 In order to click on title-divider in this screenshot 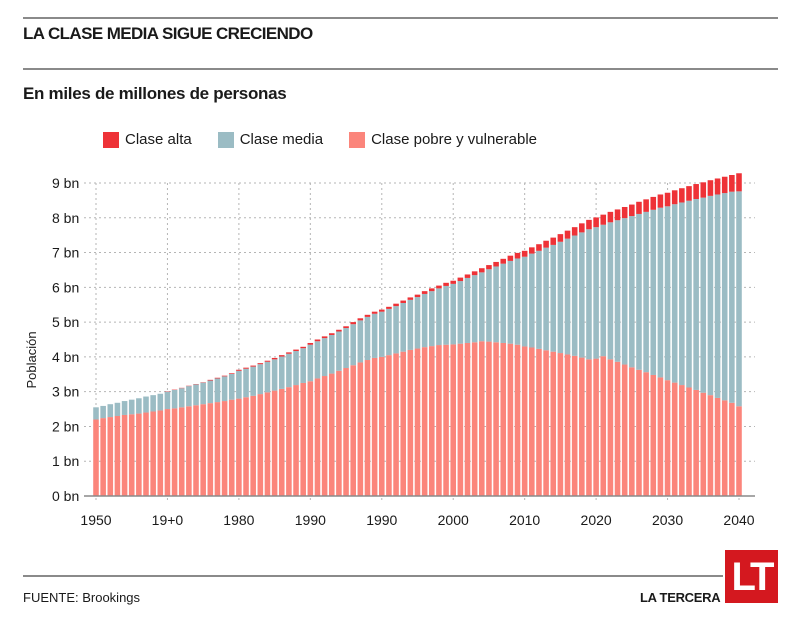, I will do `click(400, 69)`.